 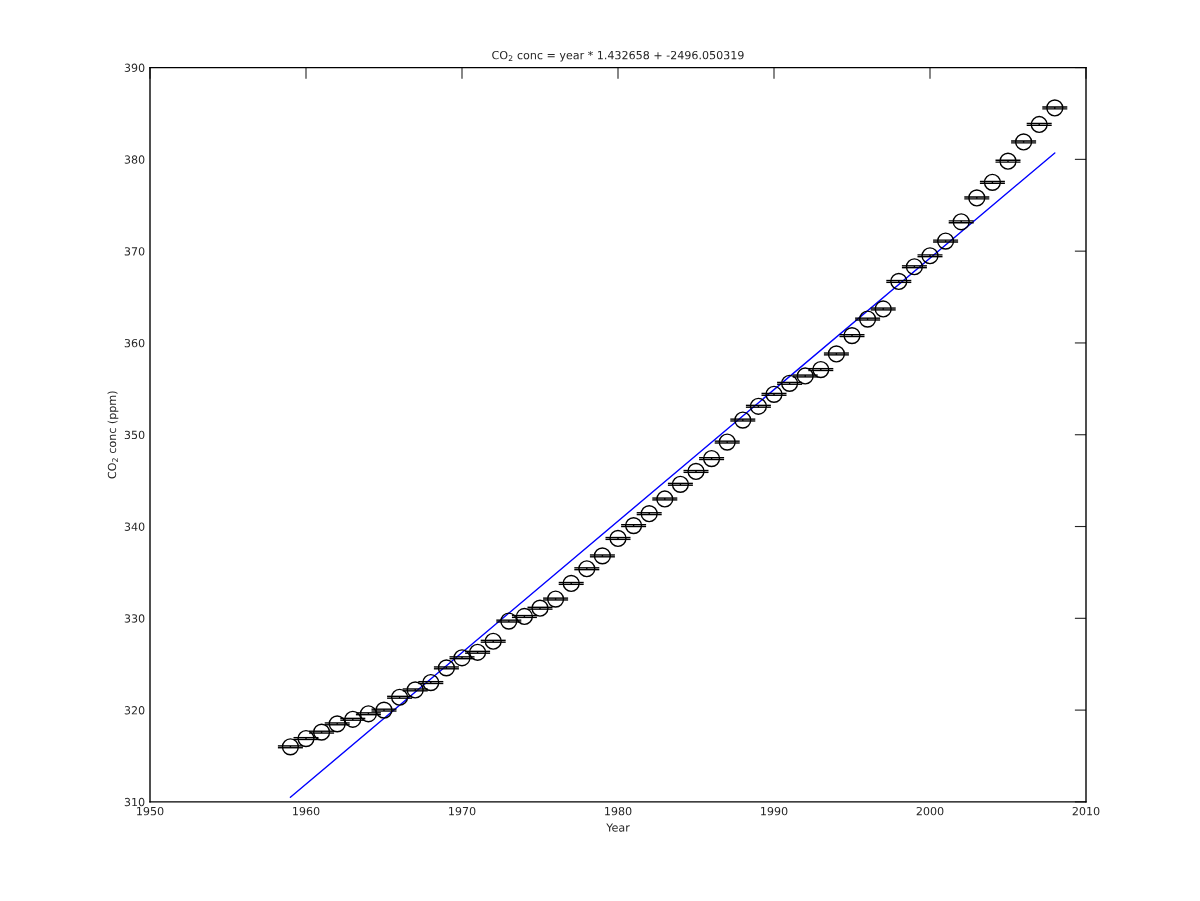 What do you see at coordinates (930, 811) in the screenshot?
I see `x-tick-label: 2000` at bounding box center [930, 811].